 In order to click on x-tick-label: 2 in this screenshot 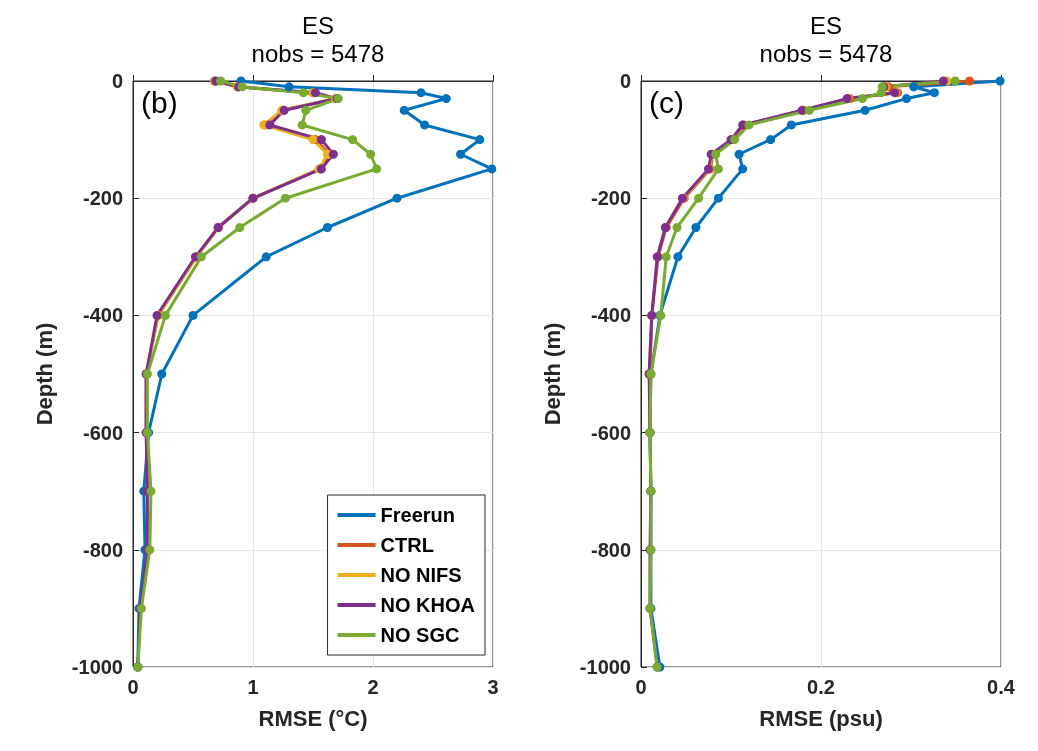, I will do `click(373, 687)`.